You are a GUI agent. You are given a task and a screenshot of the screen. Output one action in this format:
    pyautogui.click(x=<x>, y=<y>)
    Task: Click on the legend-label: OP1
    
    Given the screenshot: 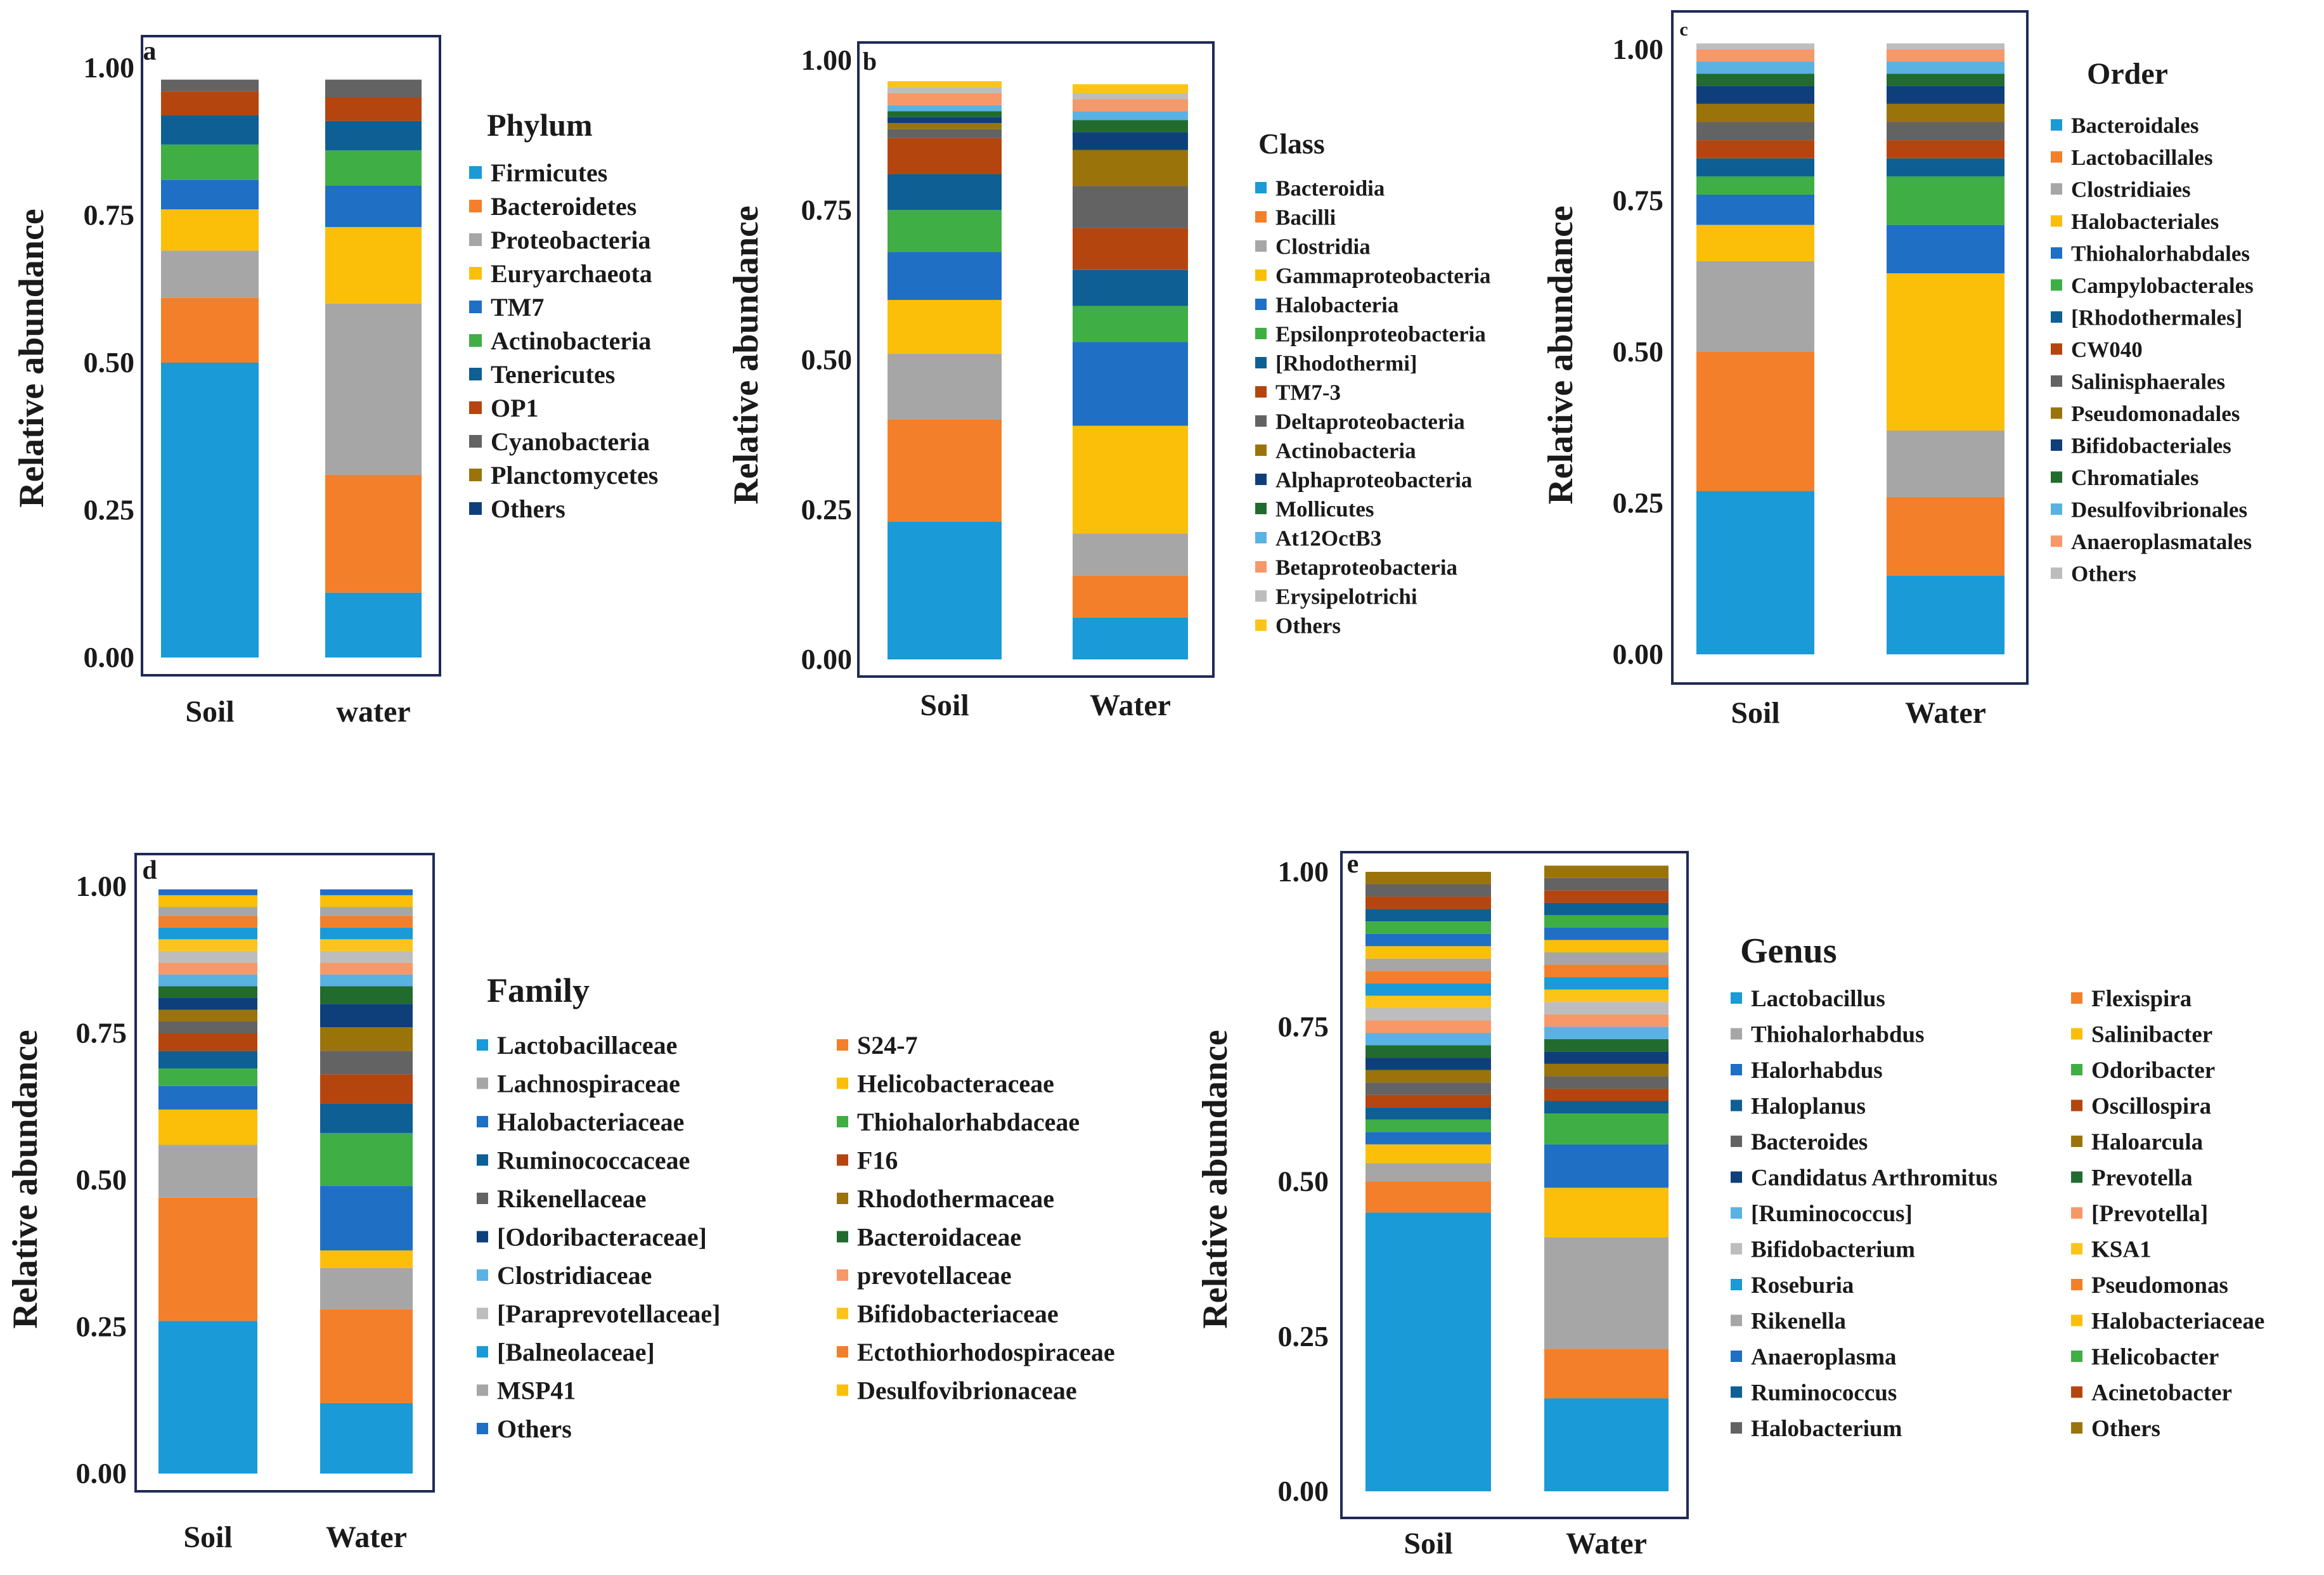 What is the action you would take?
    pyautogui.click(x=515, y=408)
    